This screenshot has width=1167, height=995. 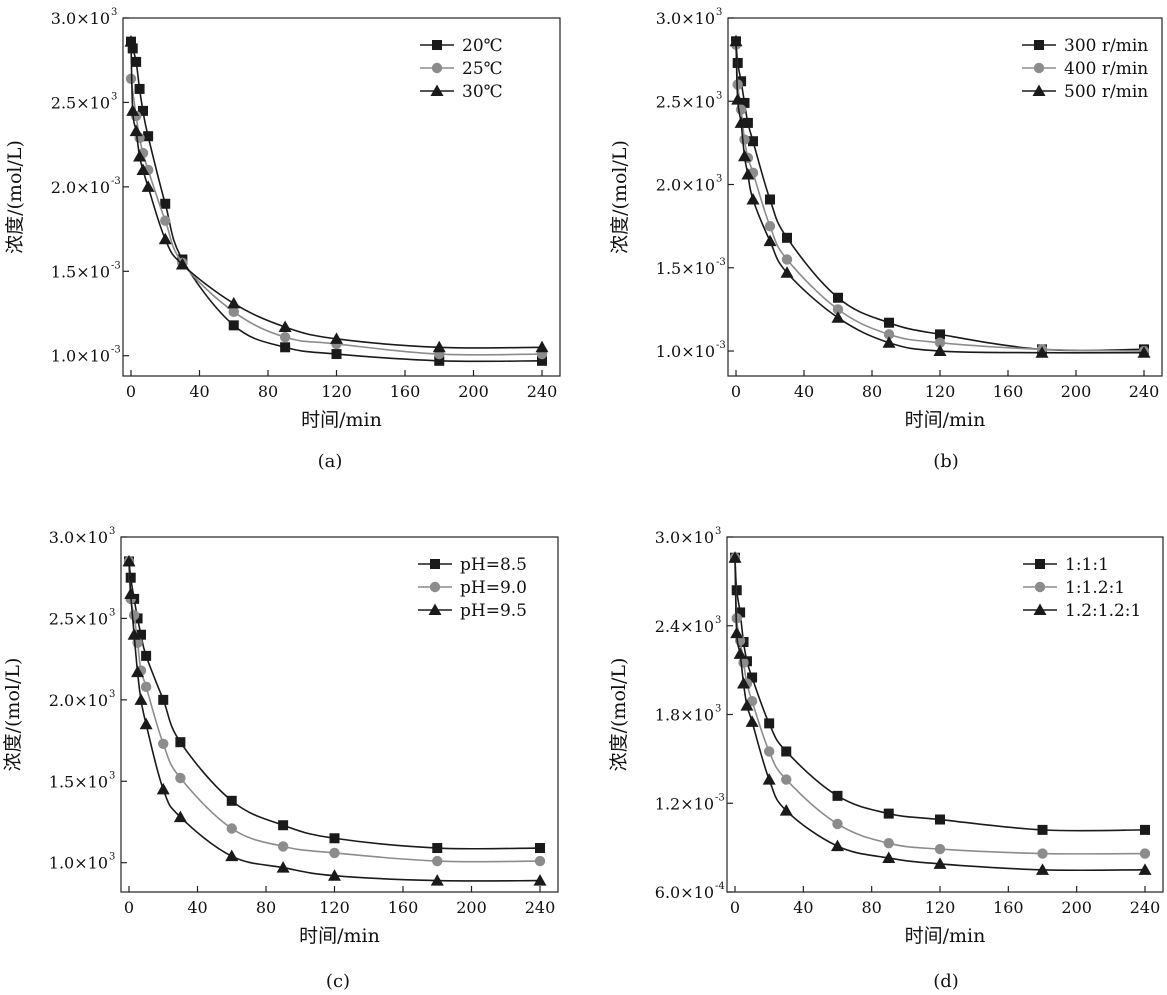 I want to click on legend-entry: pH=9.0, so click(x=472, y=588).